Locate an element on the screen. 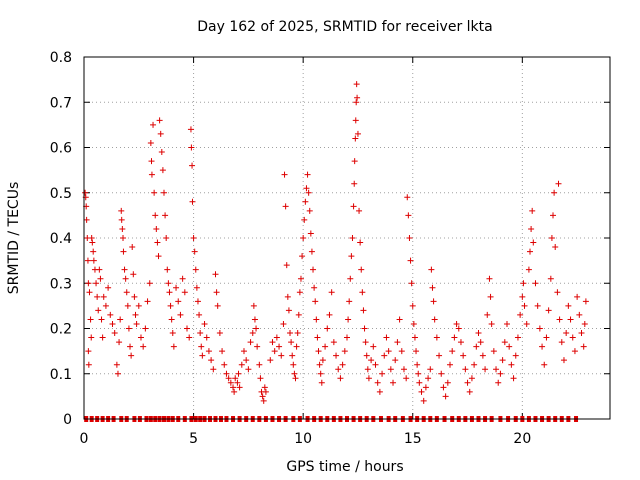 The height and width of the screenshot is (480, 640). x-tick-label: 10 is located at coordinates (303, 439).